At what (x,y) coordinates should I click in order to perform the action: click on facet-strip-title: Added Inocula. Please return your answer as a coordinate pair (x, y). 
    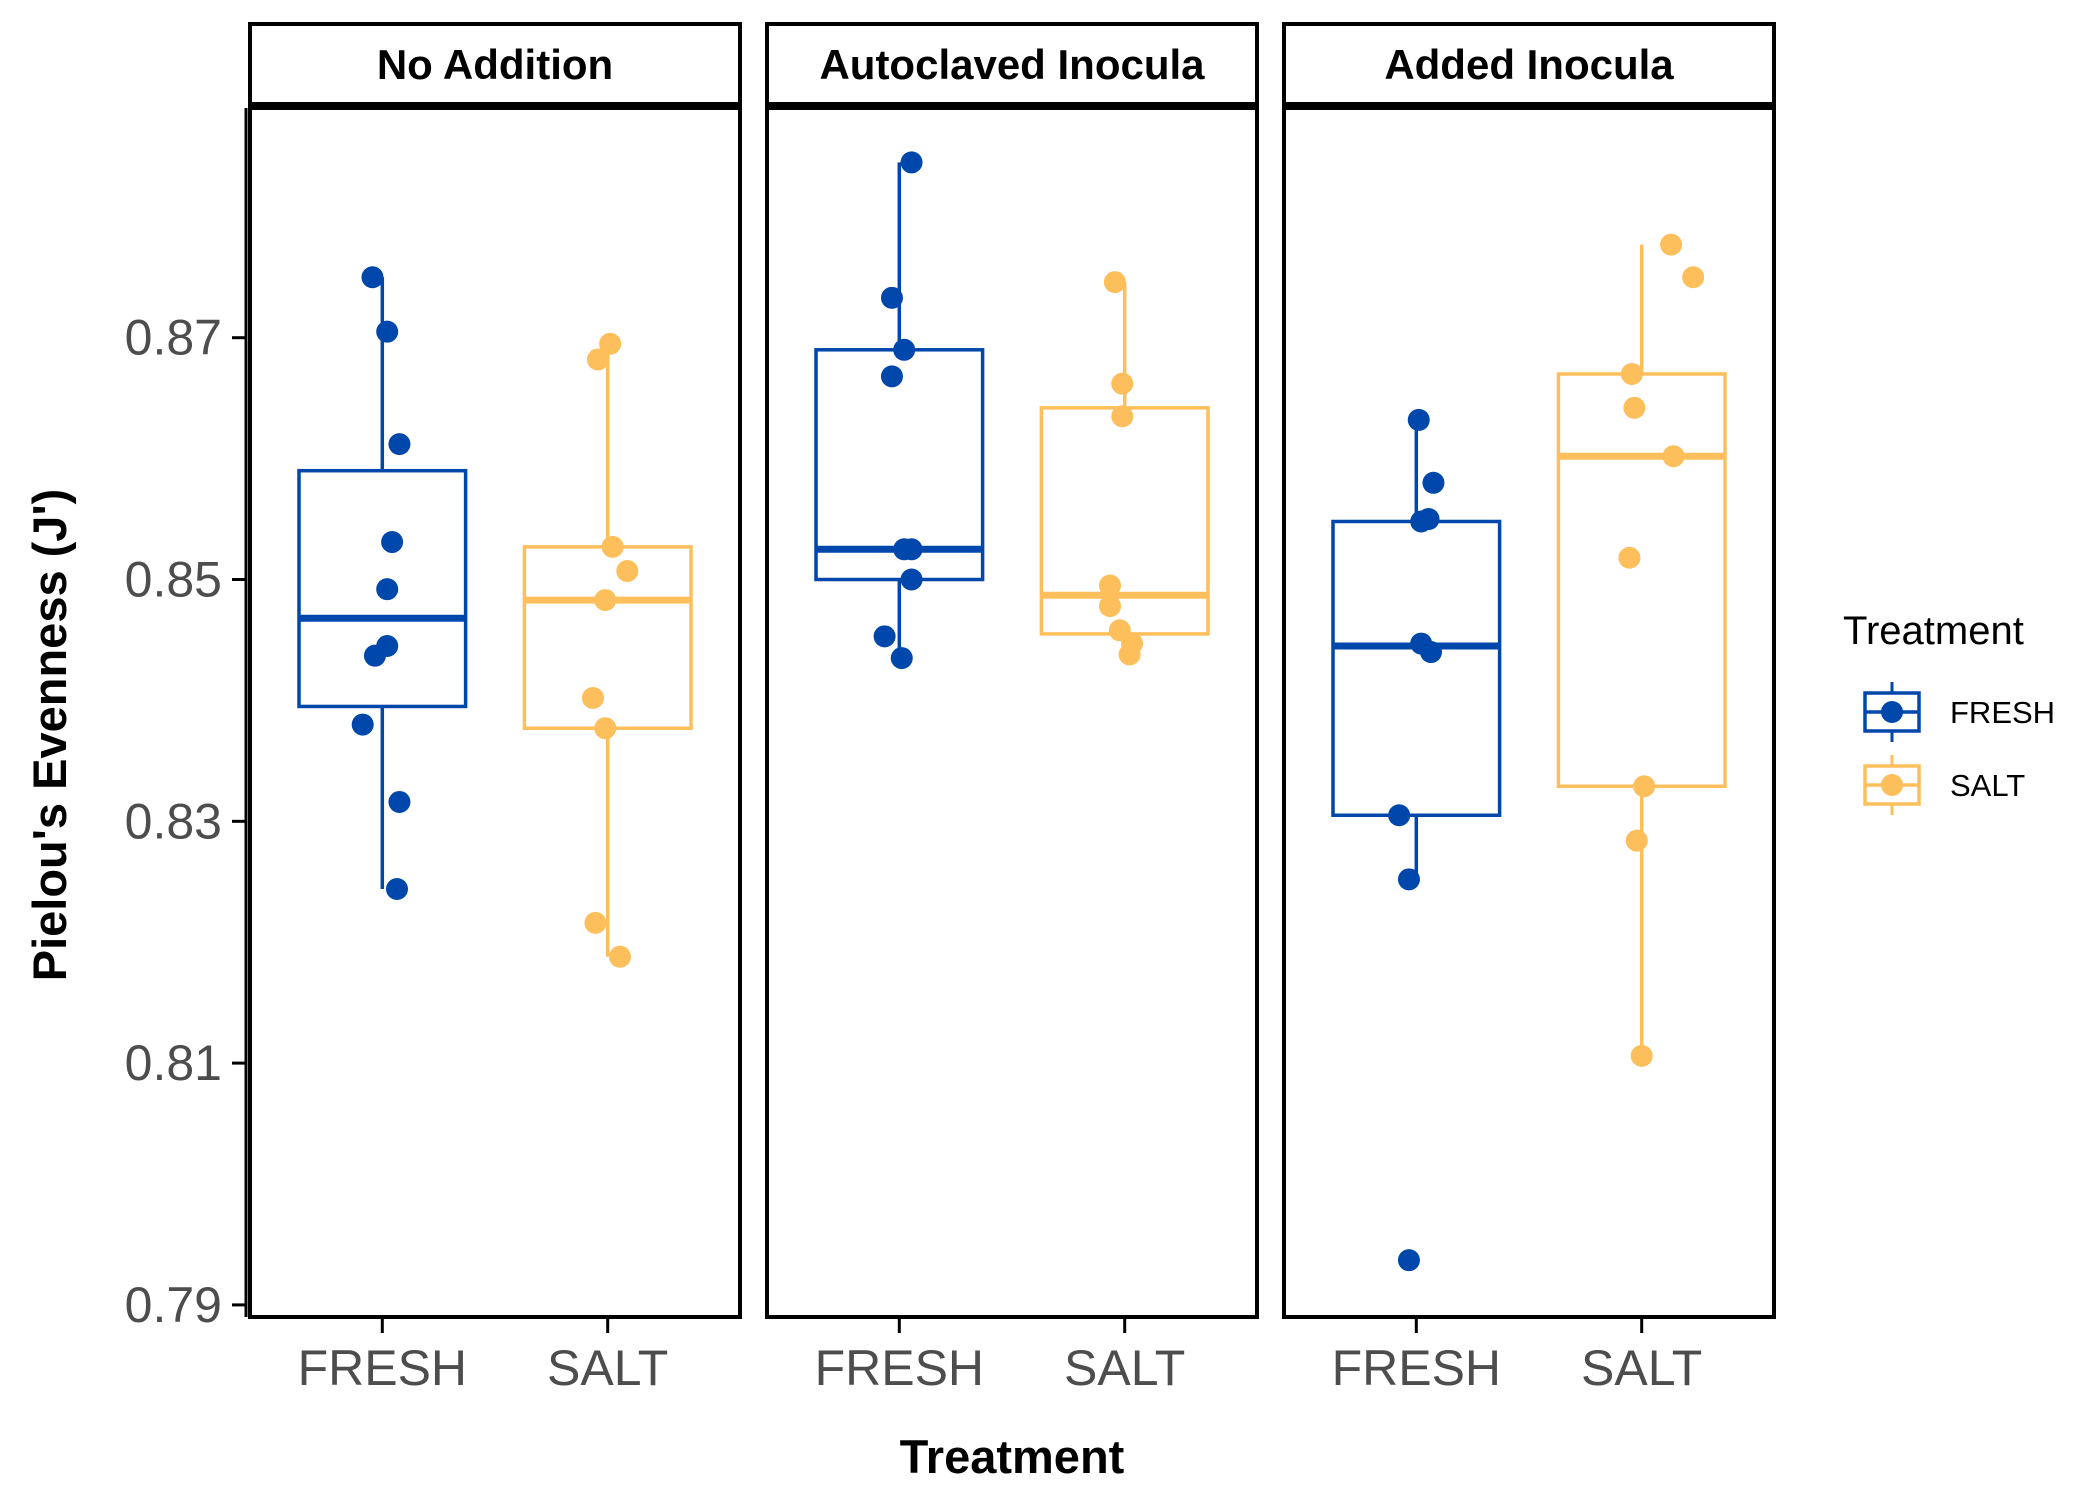
    Looking at the image, I should click on (1529, 64).